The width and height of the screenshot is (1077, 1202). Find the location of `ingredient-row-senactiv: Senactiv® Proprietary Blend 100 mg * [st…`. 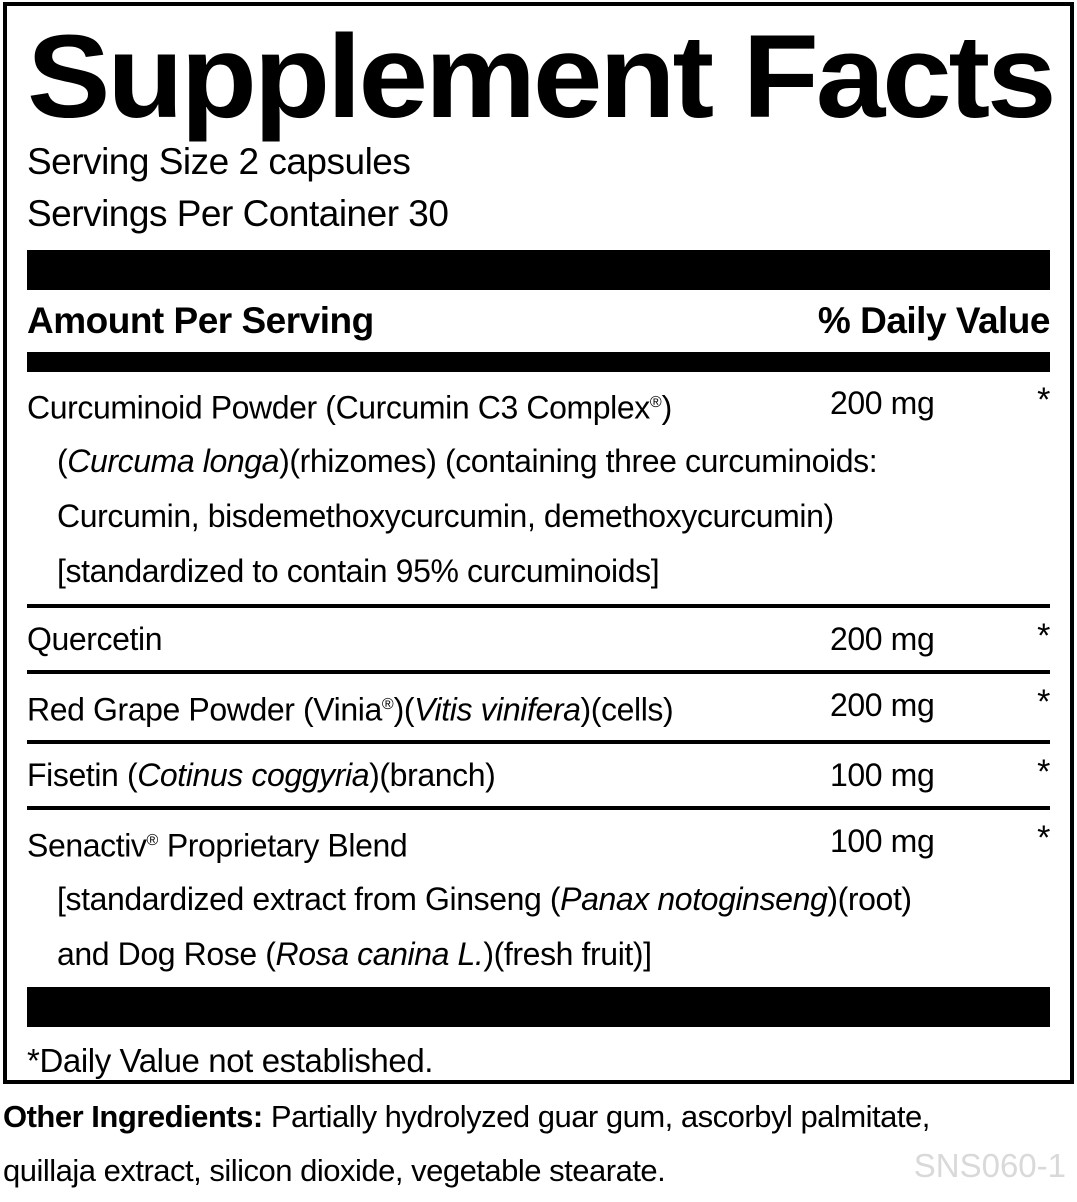

ingredient-row-senactiv: Senactiv® Proprietary Blend 100 mg * [st… is located at coordinates (538, 898).